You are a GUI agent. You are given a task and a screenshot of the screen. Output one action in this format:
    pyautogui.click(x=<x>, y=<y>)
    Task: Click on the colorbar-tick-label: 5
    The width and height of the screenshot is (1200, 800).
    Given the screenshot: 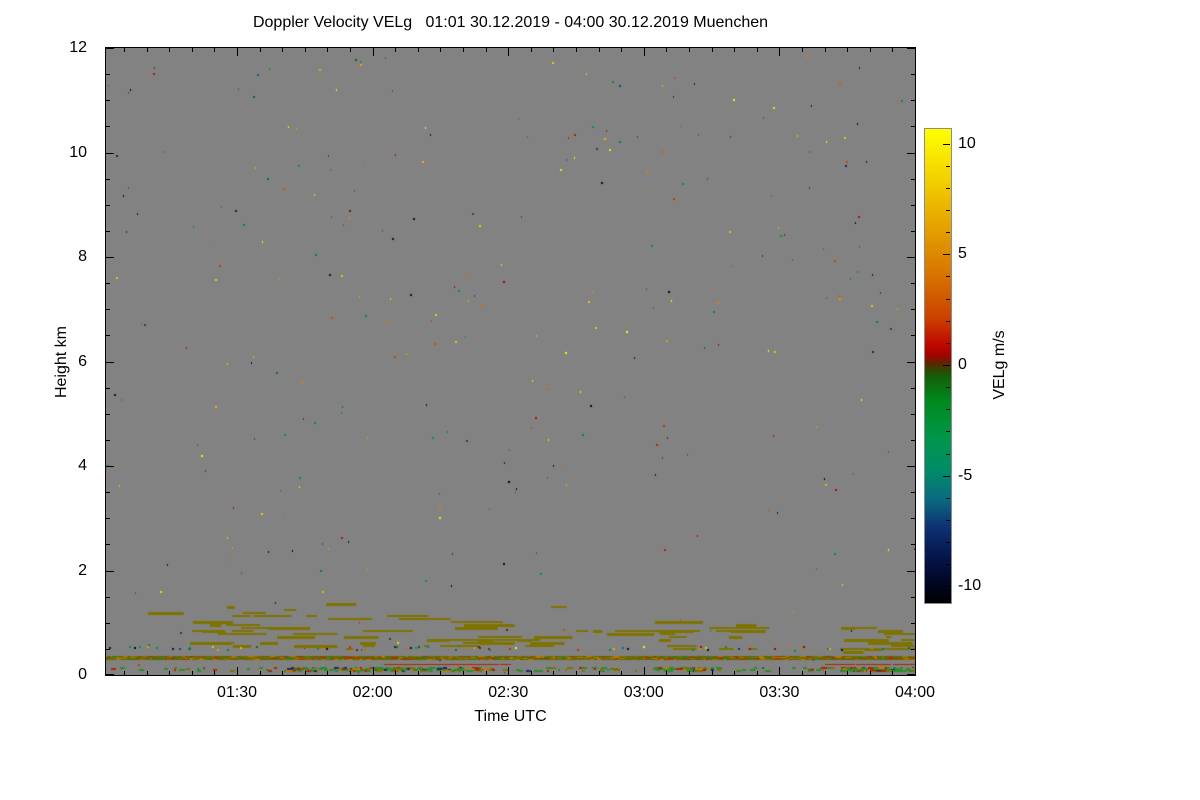 What is the action you would take?
    pyautogui.click(x=962, y=254)
    